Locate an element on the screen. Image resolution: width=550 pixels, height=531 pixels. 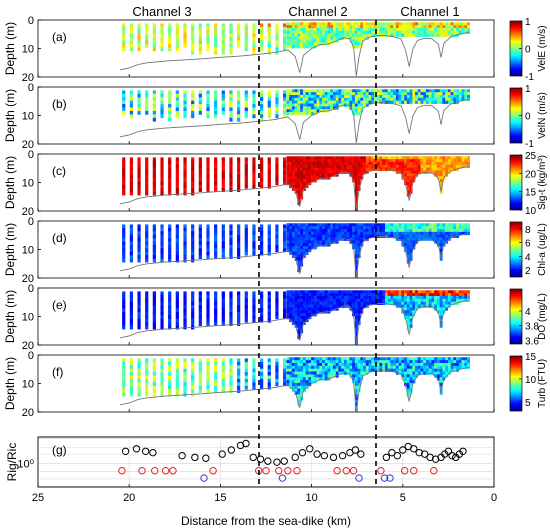
x-axis-label: Distance from the sea-dike (km) is located at coordinates (266, 521).